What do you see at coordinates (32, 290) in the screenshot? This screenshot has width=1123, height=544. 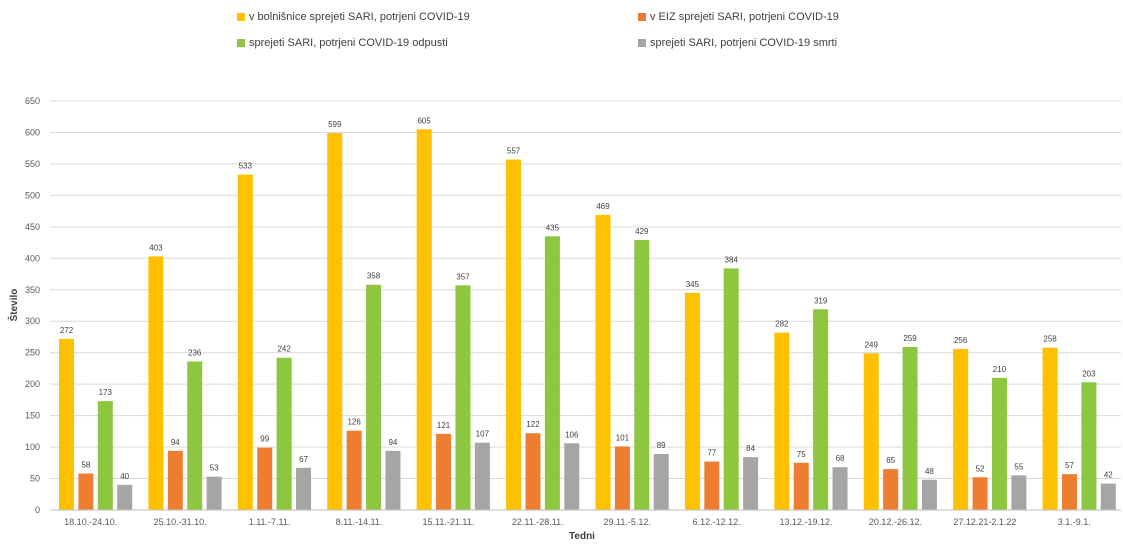 I see `y-tick-label: 350` at bounding box center [32, 290].